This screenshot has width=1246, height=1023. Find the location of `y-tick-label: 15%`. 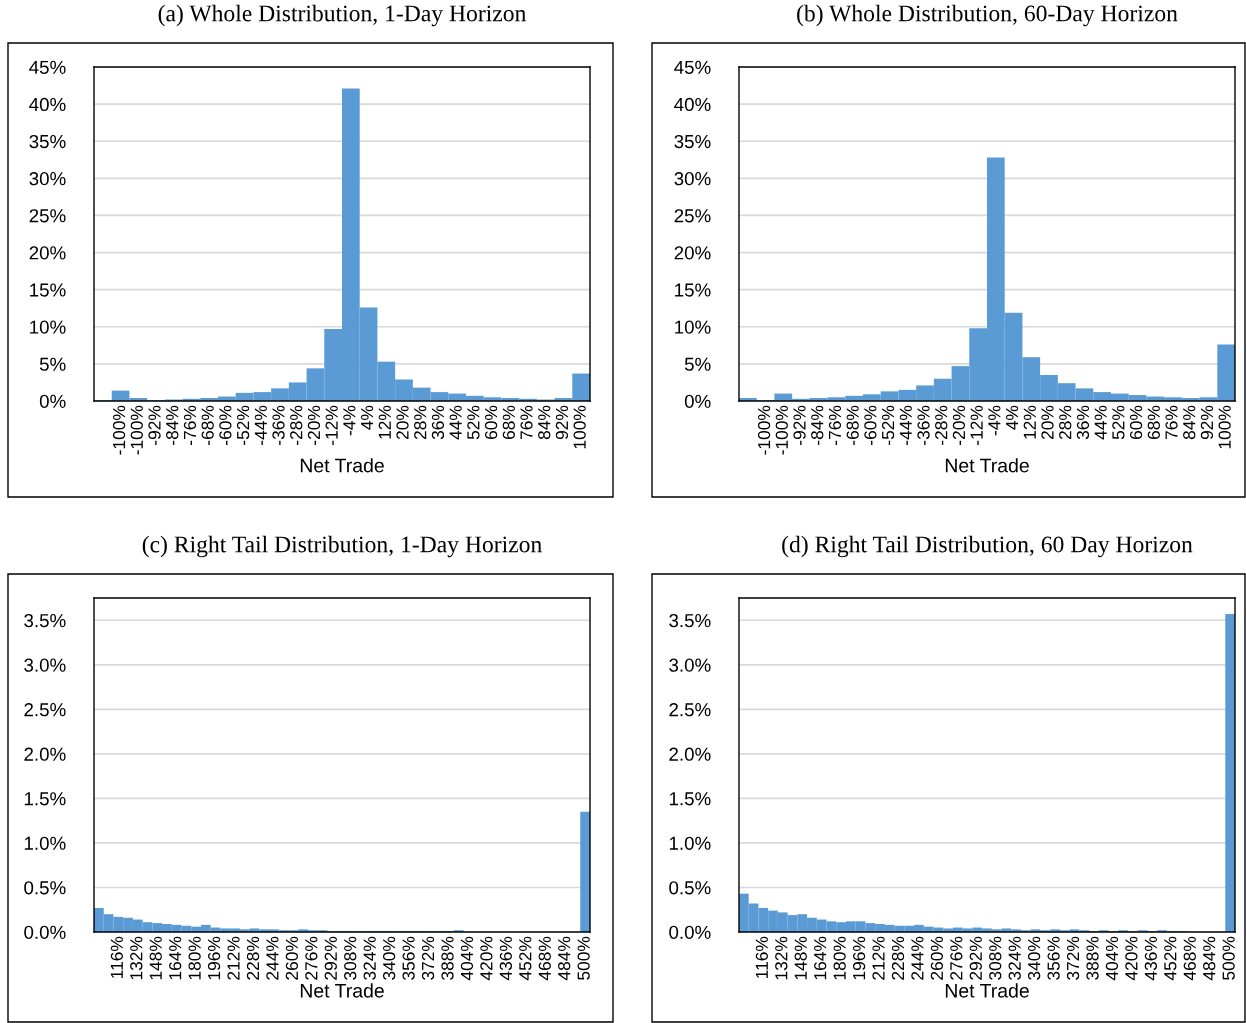

y-tick-label: 15% is located at coordinates (48, 290).